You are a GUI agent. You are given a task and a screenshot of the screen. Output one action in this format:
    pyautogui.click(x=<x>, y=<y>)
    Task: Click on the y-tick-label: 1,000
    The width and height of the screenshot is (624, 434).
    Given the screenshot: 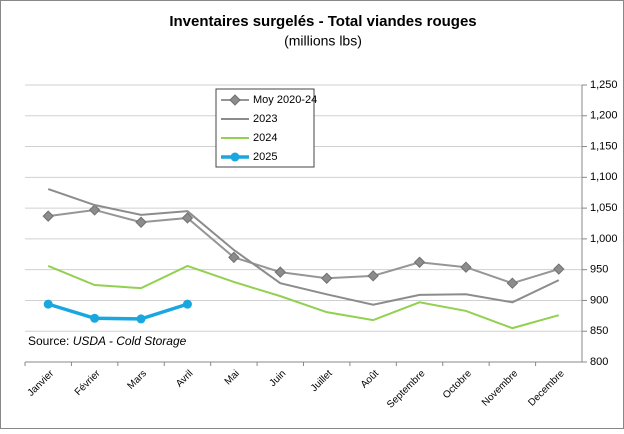 What is the action you would take?
    pyautogui.click(x=604, y=239)
    